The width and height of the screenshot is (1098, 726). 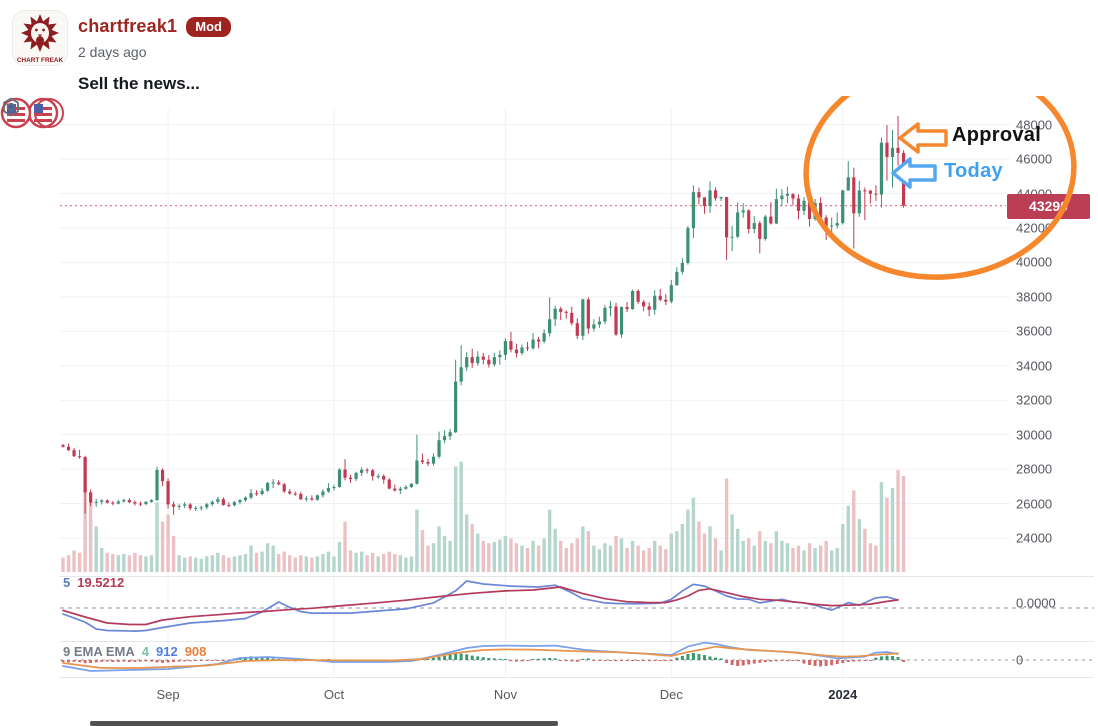 I want to click on indicator-label-part: 19.5212, so click(x=101, y=582).